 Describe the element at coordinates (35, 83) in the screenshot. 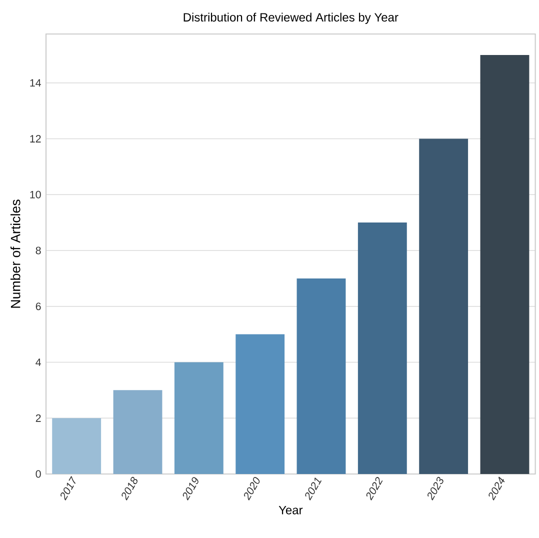

I see `y-tick-label: 14` at that location.